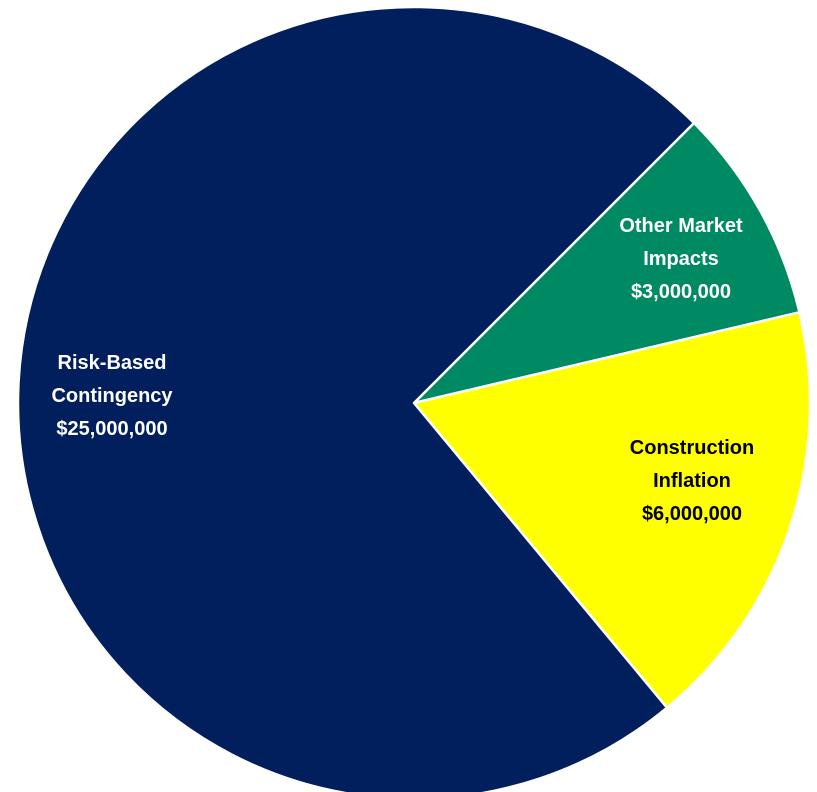  What do you see at coordinates (681, 226) in the screenshot?
I see `slice-label-line: Other Market` at bounding box center [681, 226].